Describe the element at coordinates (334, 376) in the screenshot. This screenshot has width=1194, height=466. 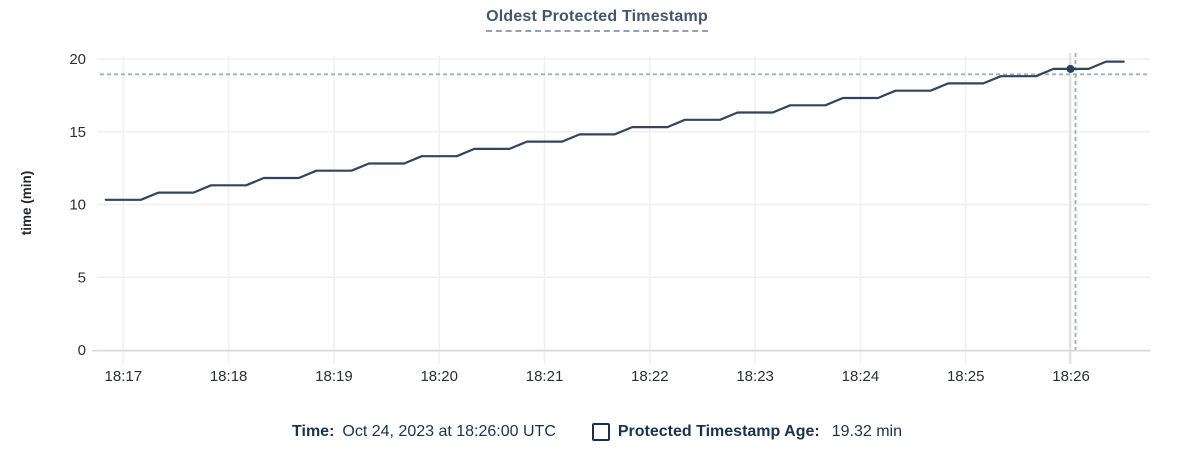
I see `x-tick-label: 18:19` at that location.